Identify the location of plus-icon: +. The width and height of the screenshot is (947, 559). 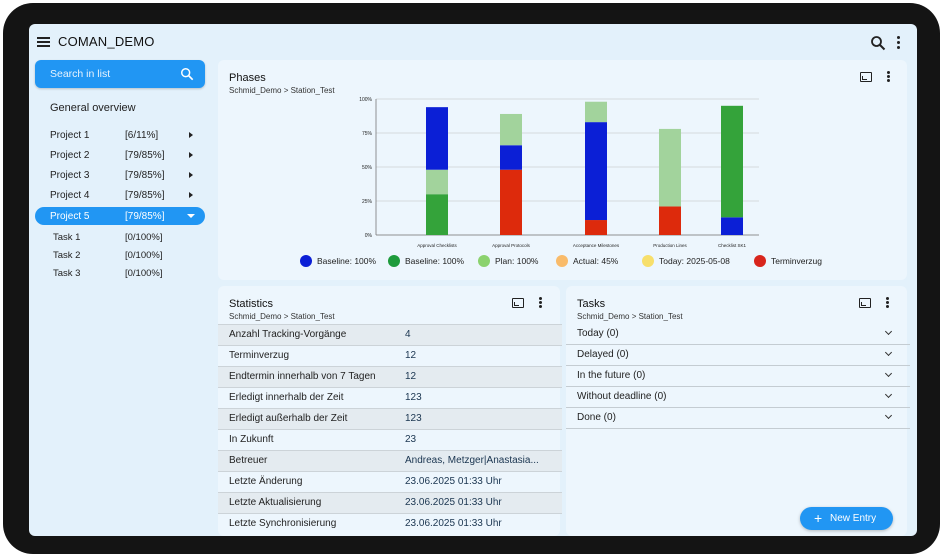
(818, 518).